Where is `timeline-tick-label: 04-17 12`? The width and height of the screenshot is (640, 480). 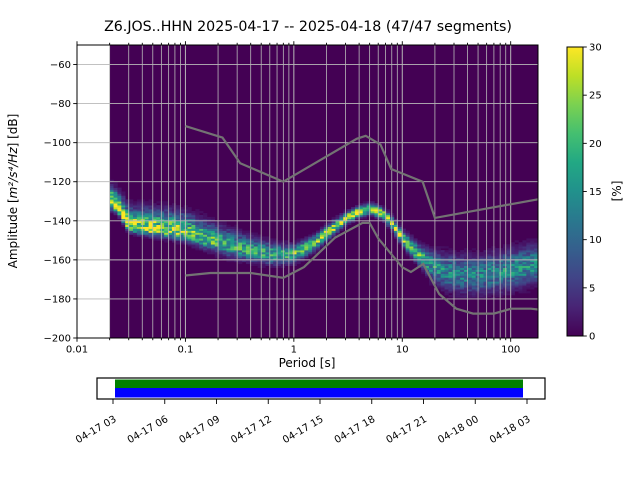 timeline-tick-label: 04-17 12 is located at coordinates (251, 430).